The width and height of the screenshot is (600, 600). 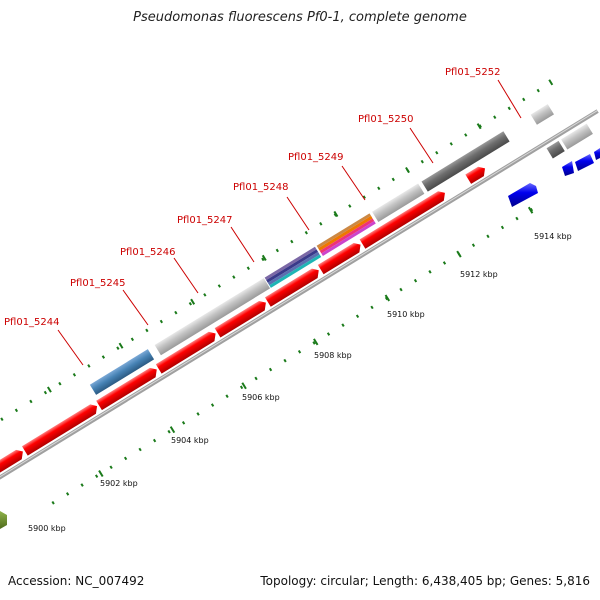 I want to click on scale-label: 5912 kbp, so click(x=479, y=274).